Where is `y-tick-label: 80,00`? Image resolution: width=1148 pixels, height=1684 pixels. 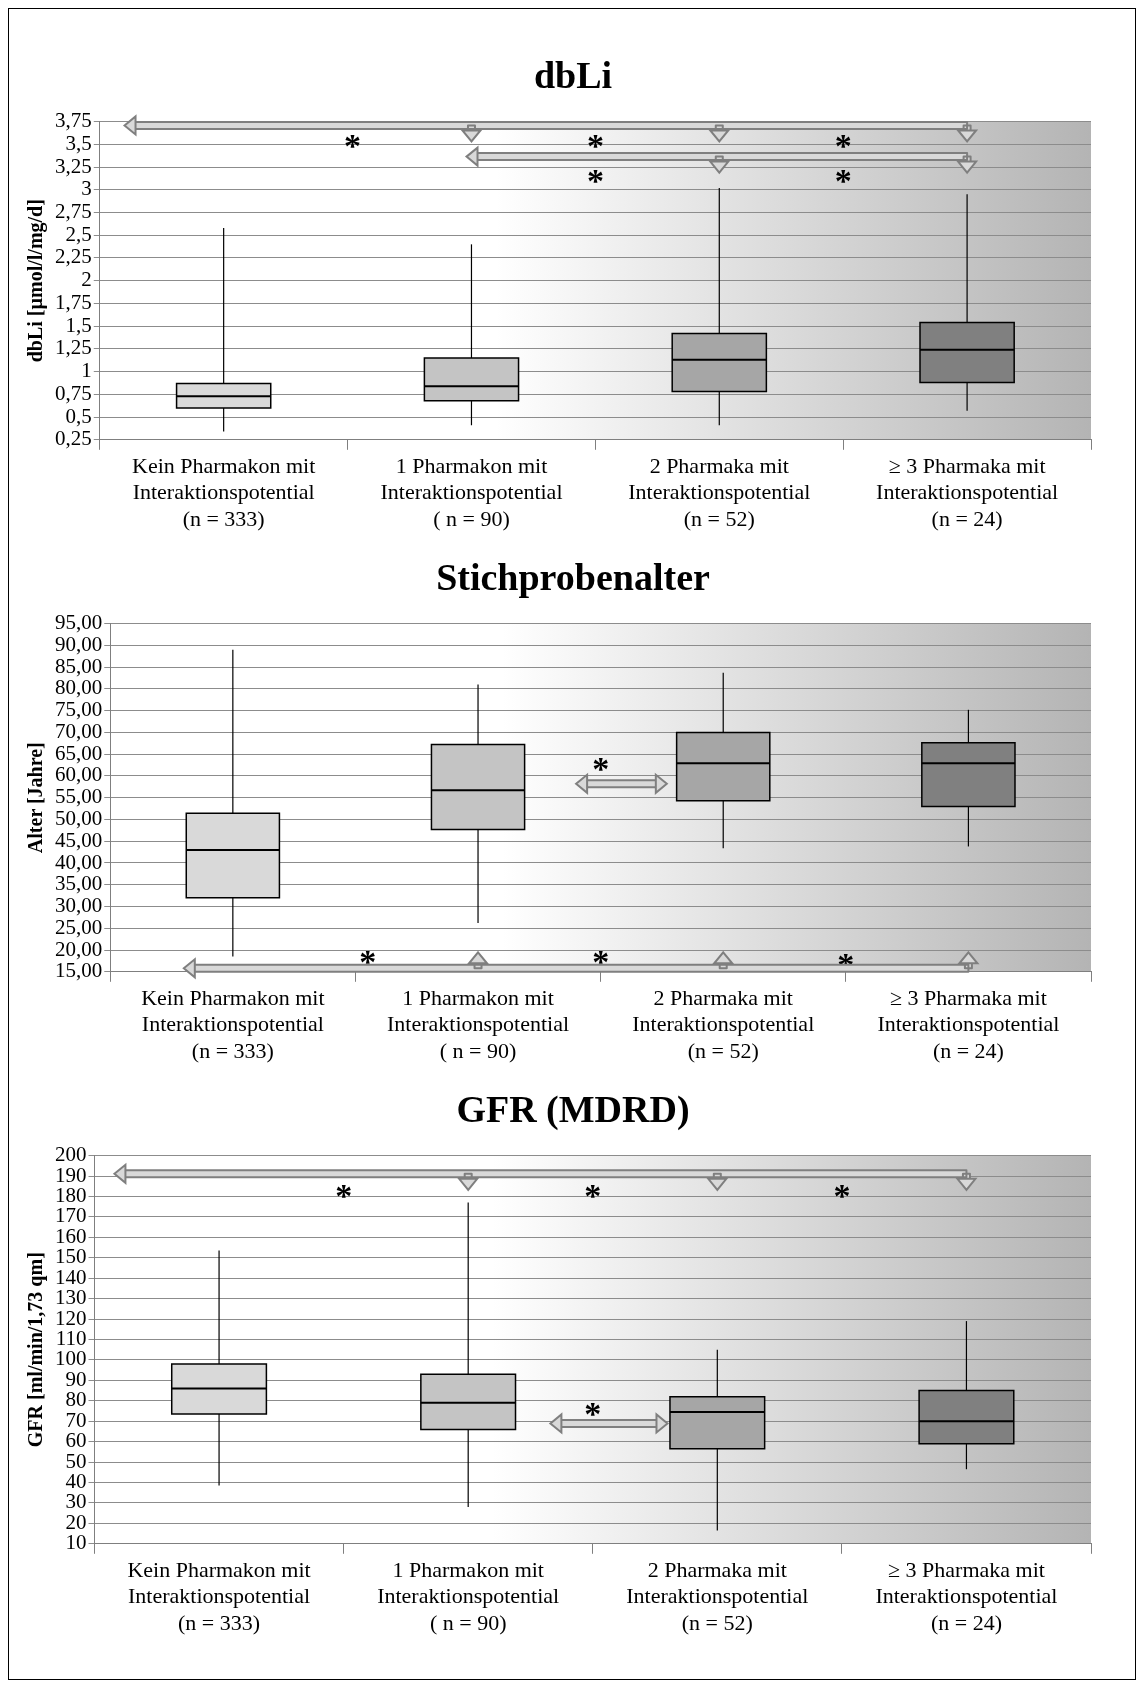 y-tick-label: 80,00 is located at coordinates (79, 687).